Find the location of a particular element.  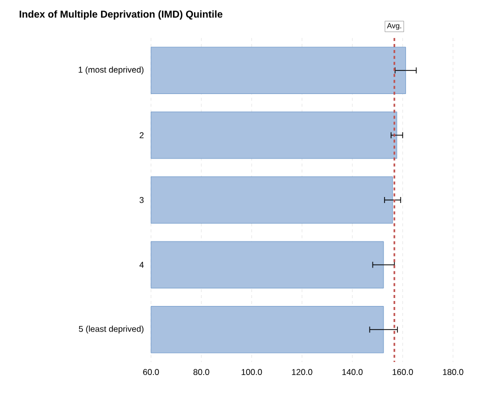

x-tick-label: 80.0 is located at coordinates (201, 372).